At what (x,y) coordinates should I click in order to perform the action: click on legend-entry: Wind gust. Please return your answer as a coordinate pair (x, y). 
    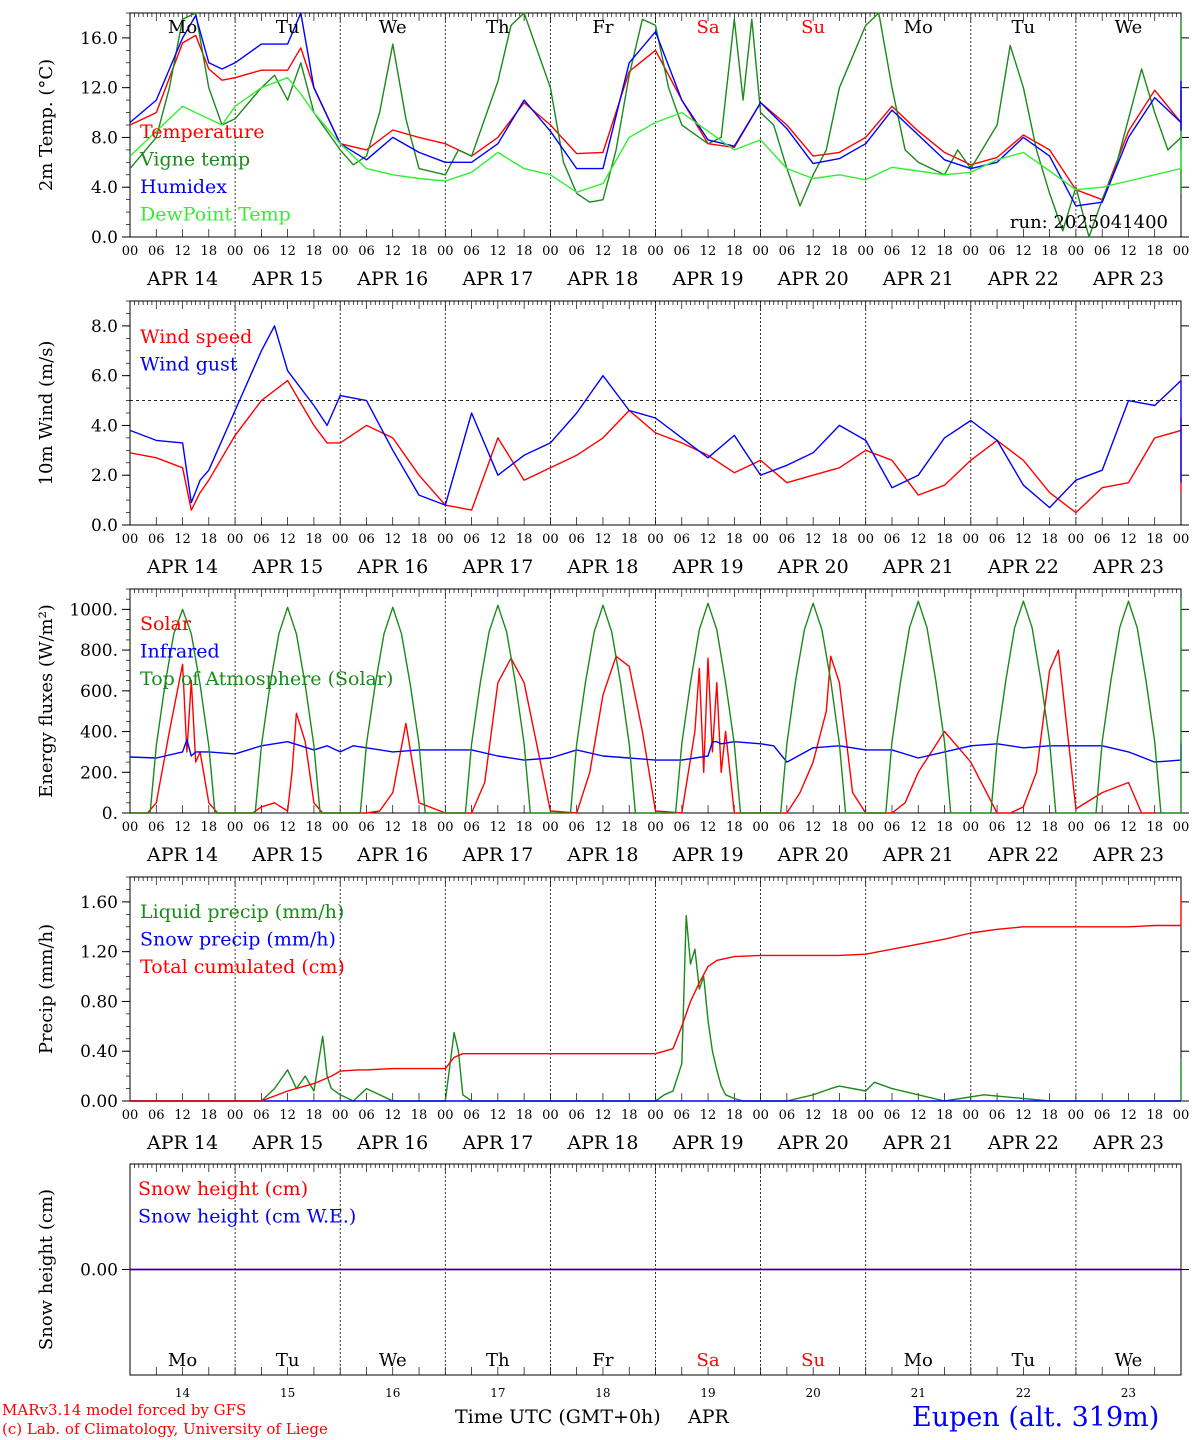
    Looking at the image, I should click on (189, 365).